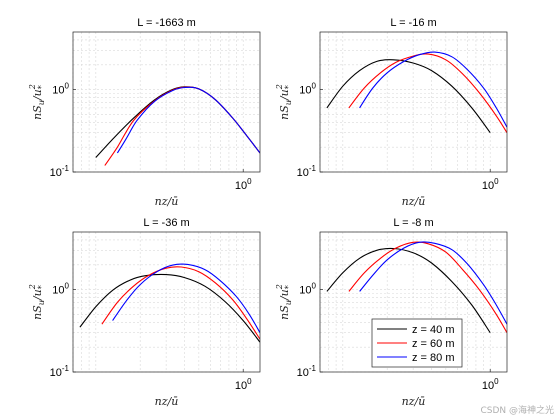  I want to click on legend-label: z = 80 m, so click(433, 358).